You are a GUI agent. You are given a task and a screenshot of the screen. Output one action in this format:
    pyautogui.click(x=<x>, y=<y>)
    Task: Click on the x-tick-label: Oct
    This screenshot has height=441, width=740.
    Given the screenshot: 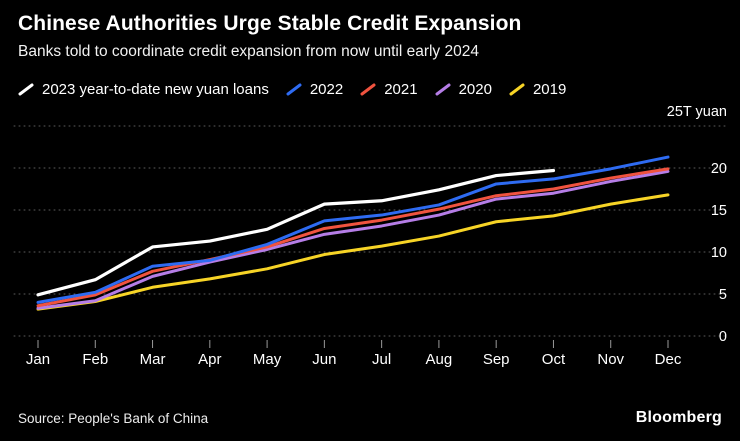 What is the action you would take?
    pyautogui.click(x=554, y=359)
    